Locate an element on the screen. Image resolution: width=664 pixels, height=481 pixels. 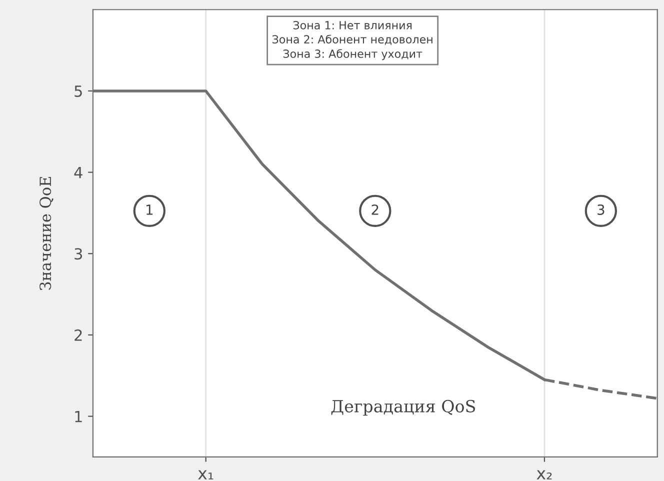
annotation: 3 is located at coordinates (601, 209).